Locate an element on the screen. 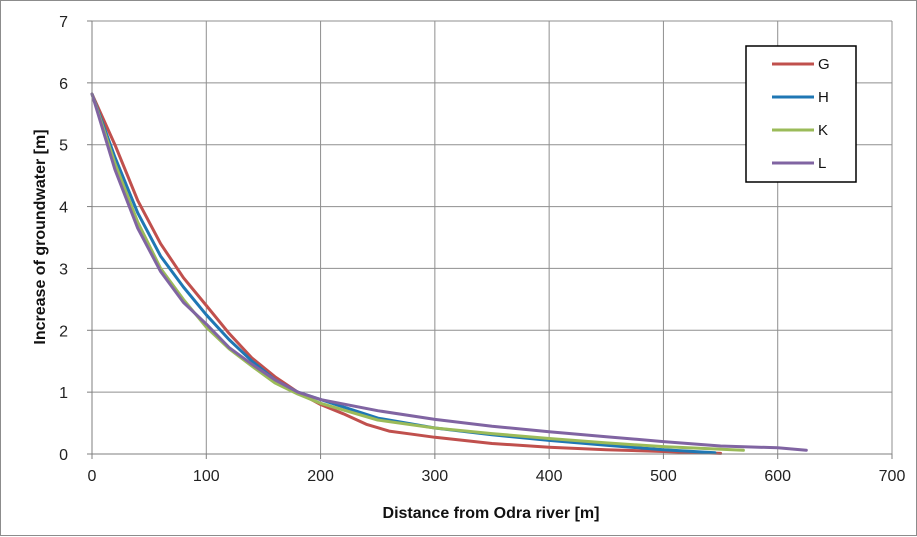 The image size is (917, 537). x-tick-label: 300 is located at coordinates (435, 476).